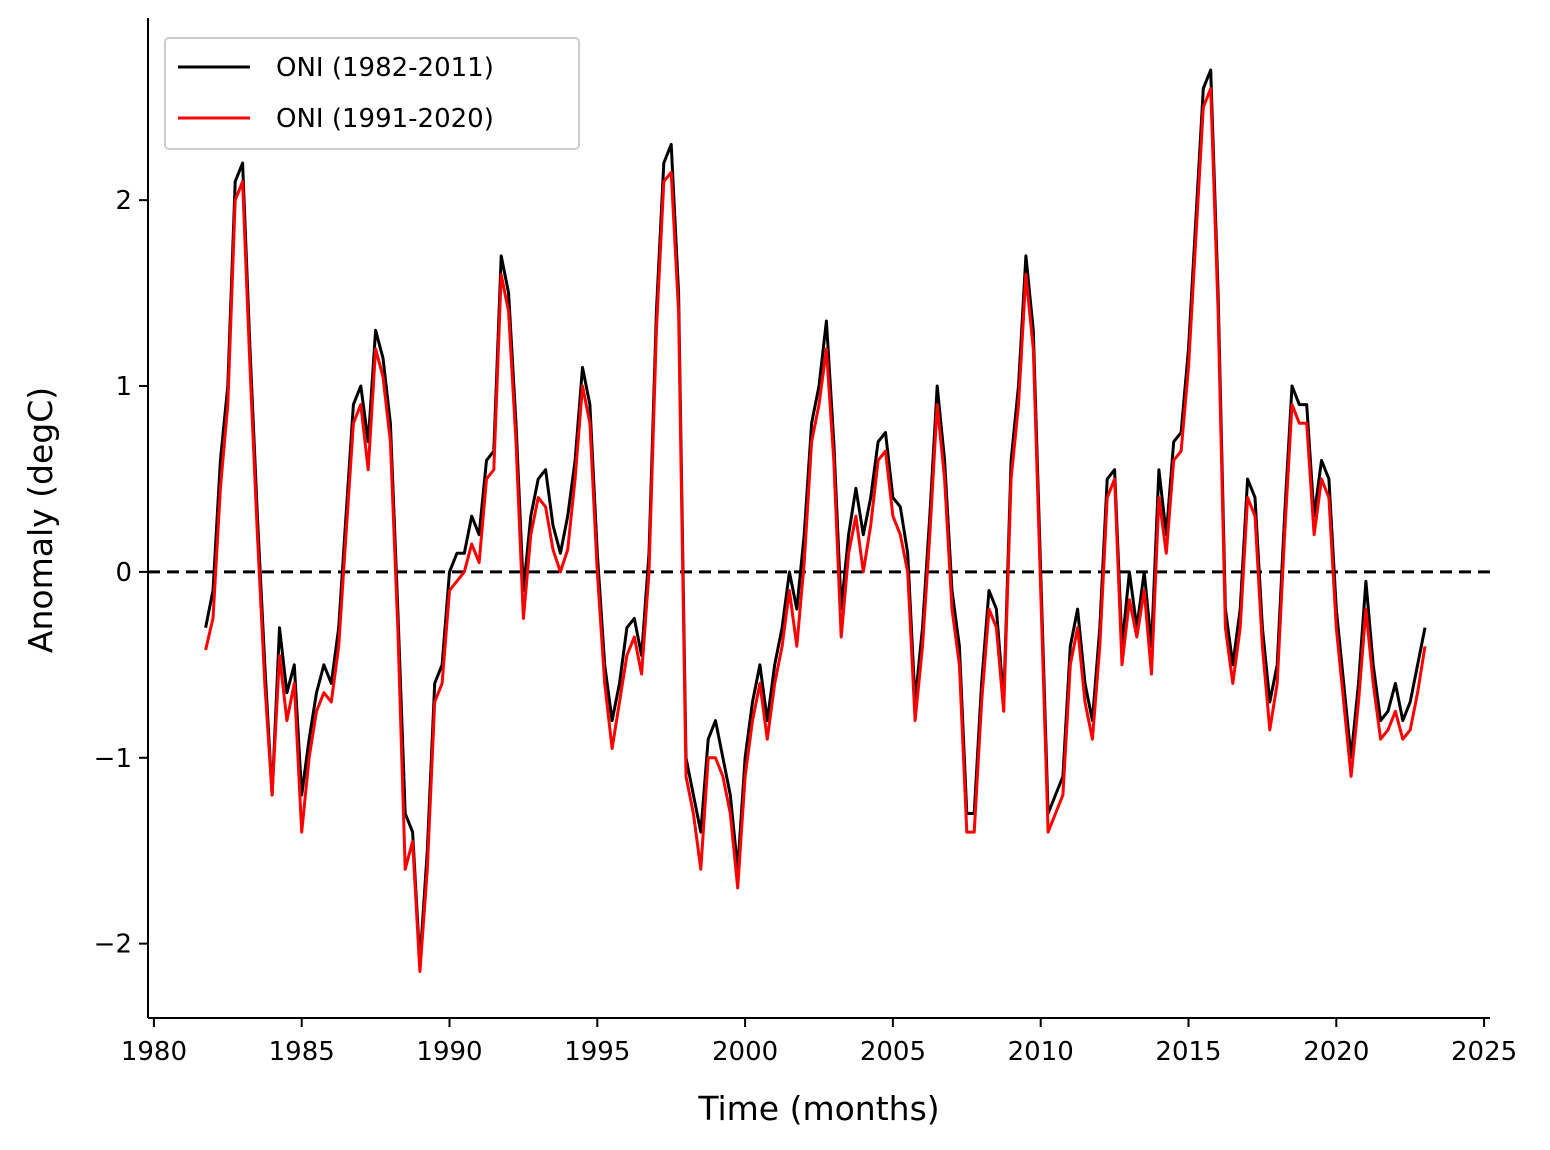 This screenshot has width=1550, height=1150. Describe the element at coordinates (1336, 1052) in the screenshot. I see `x-tick-label: 2020` at that location.